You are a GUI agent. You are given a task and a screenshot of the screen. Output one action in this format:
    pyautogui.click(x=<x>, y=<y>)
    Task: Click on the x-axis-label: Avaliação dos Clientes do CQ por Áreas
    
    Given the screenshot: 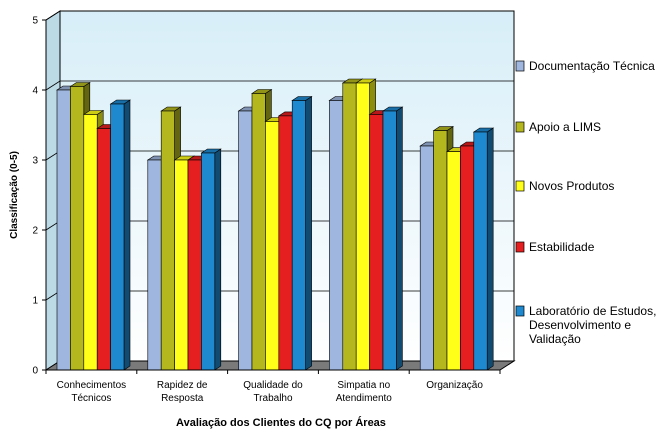 What is the action you would take?
    pyautogui.click(x=281, y=422)
    